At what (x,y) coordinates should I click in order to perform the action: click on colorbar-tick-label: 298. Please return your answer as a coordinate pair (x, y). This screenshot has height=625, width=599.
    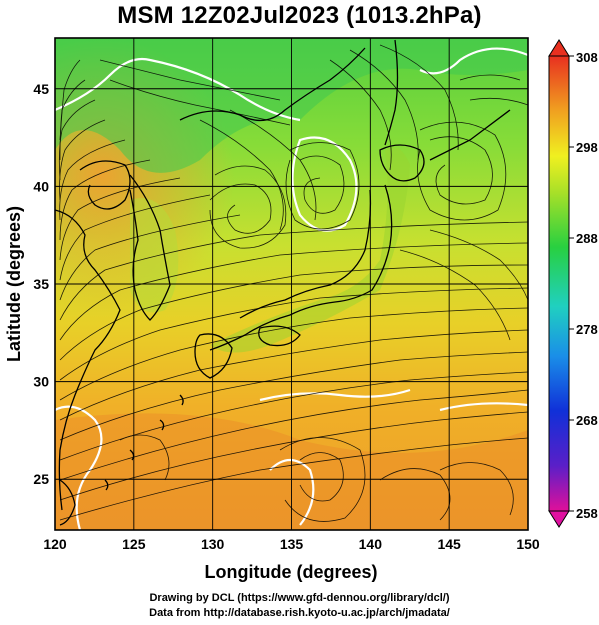
    Looking at the image, I should click on (587, 147).